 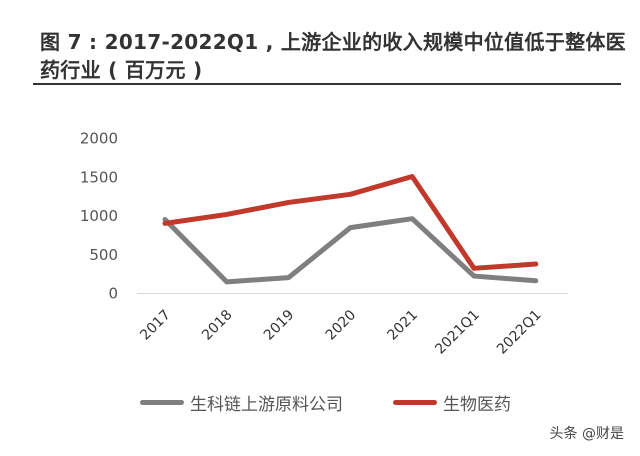 What do you see at coordinates (103, 255) in the screenshot?
I see `y-tick-label: 500` at bounding box center [103, 255].